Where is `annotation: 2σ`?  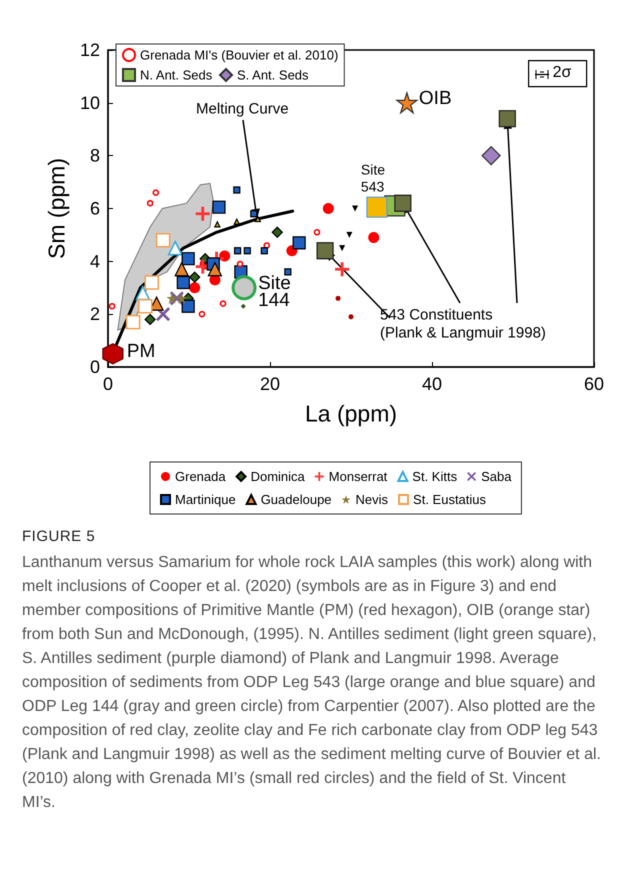
annotation: 2σ is located at coordinates (562, 73).